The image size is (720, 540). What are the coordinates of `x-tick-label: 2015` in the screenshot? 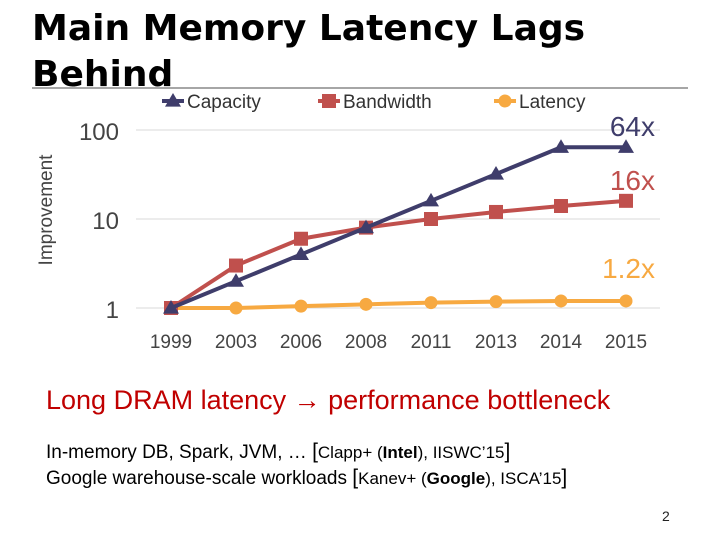 It's located at (626, 342).